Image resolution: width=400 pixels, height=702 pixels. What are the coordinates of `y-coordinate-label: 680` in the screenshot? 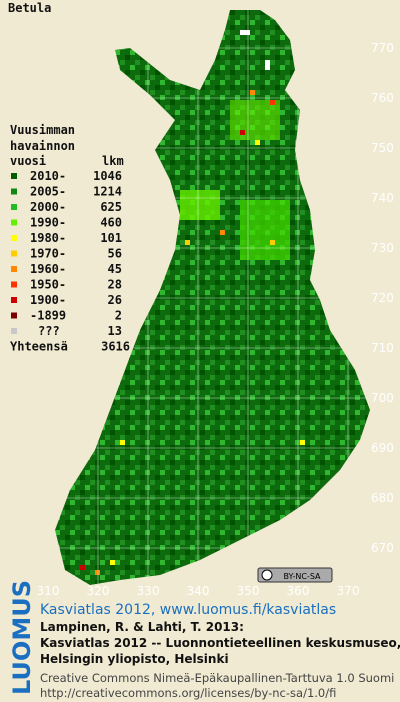 It's located at (382, 498).